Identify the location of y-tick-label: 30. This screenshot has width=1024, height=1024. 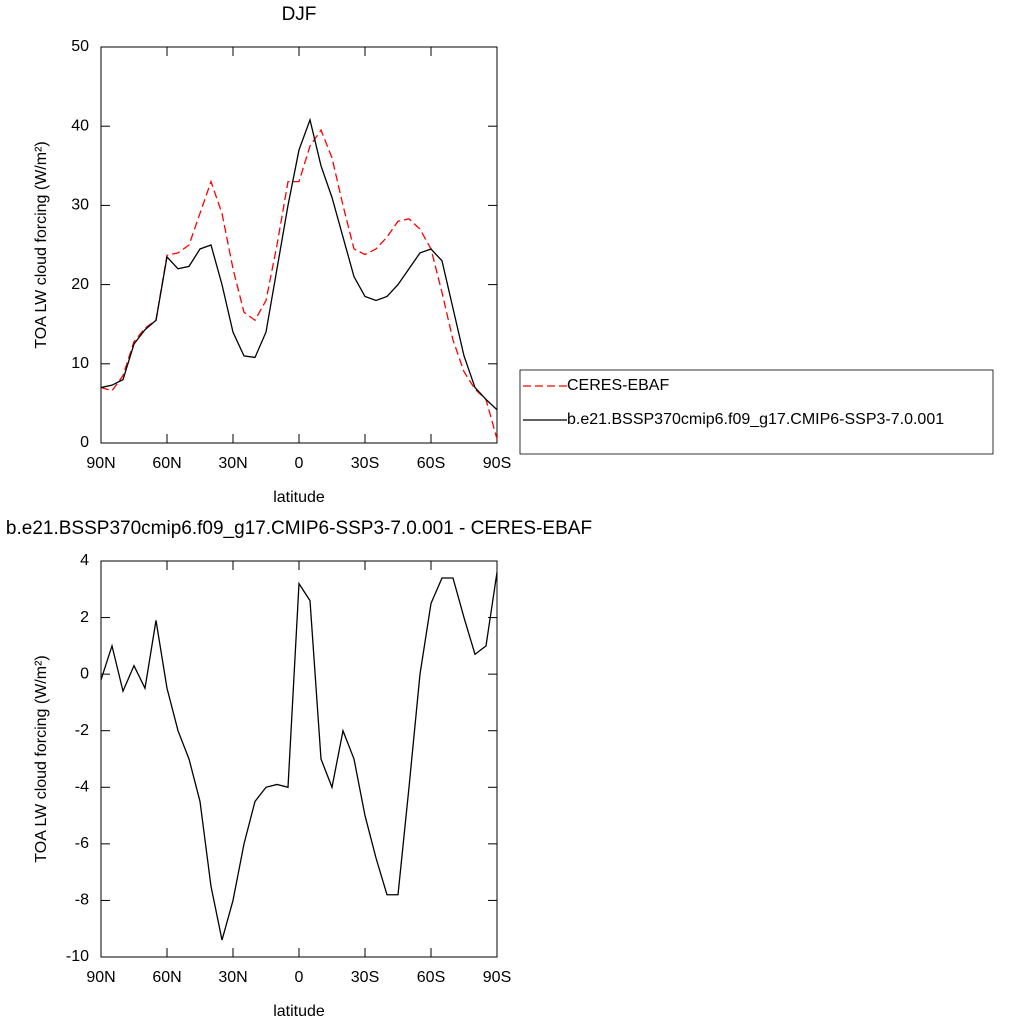
(80, 205).